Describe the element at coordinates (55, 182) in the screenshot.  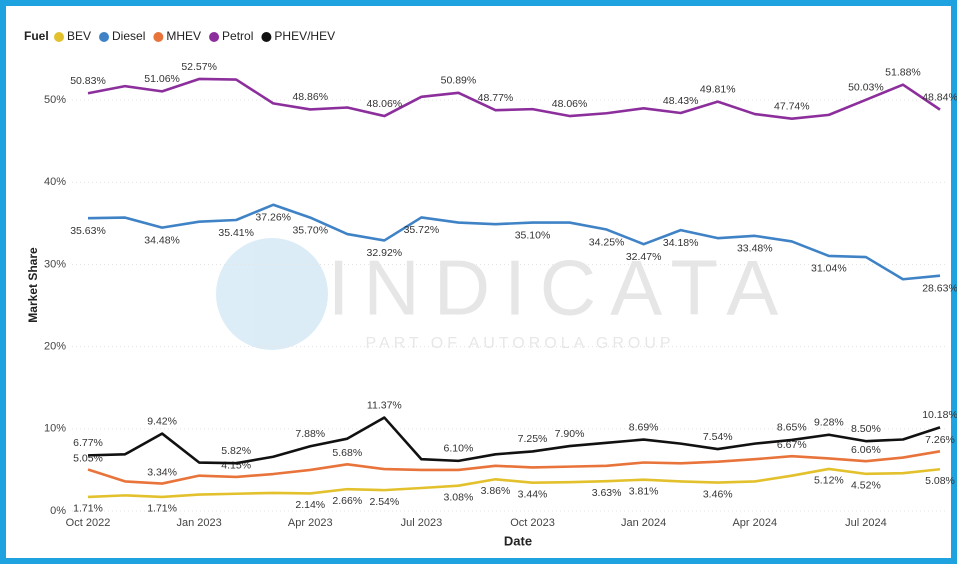
I see `y-tick-label: 40%` at that location.